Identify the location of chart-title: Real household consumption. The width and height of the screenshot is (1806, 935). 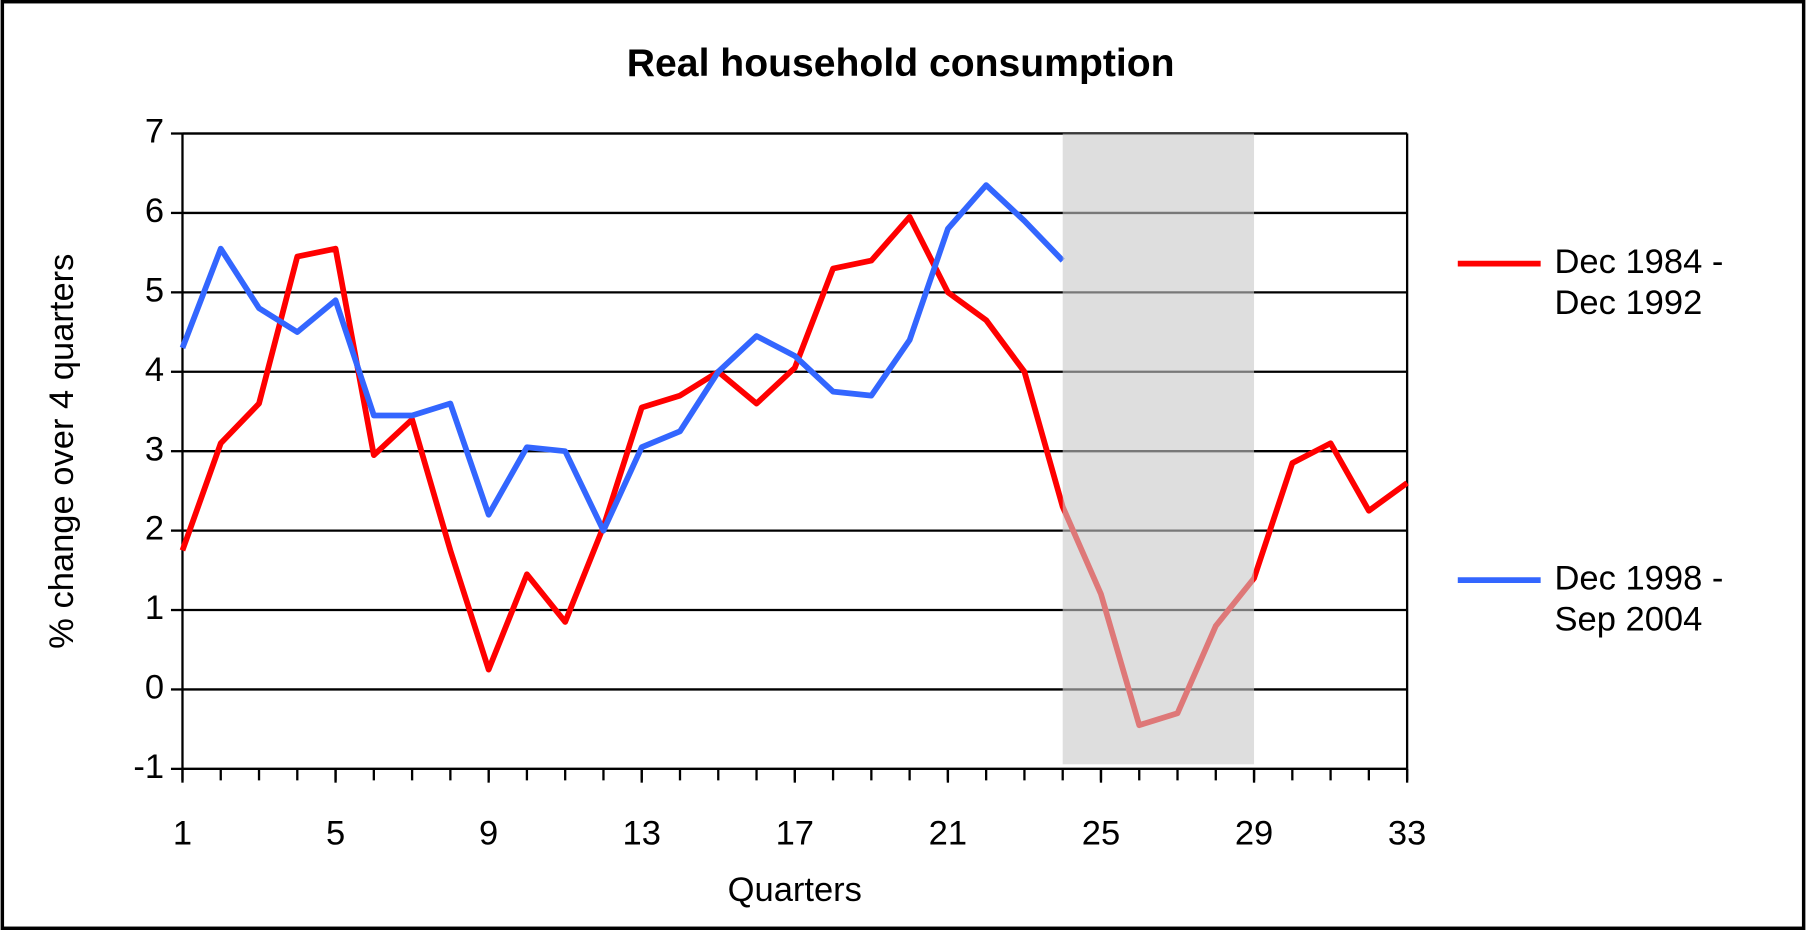
(901, 63).